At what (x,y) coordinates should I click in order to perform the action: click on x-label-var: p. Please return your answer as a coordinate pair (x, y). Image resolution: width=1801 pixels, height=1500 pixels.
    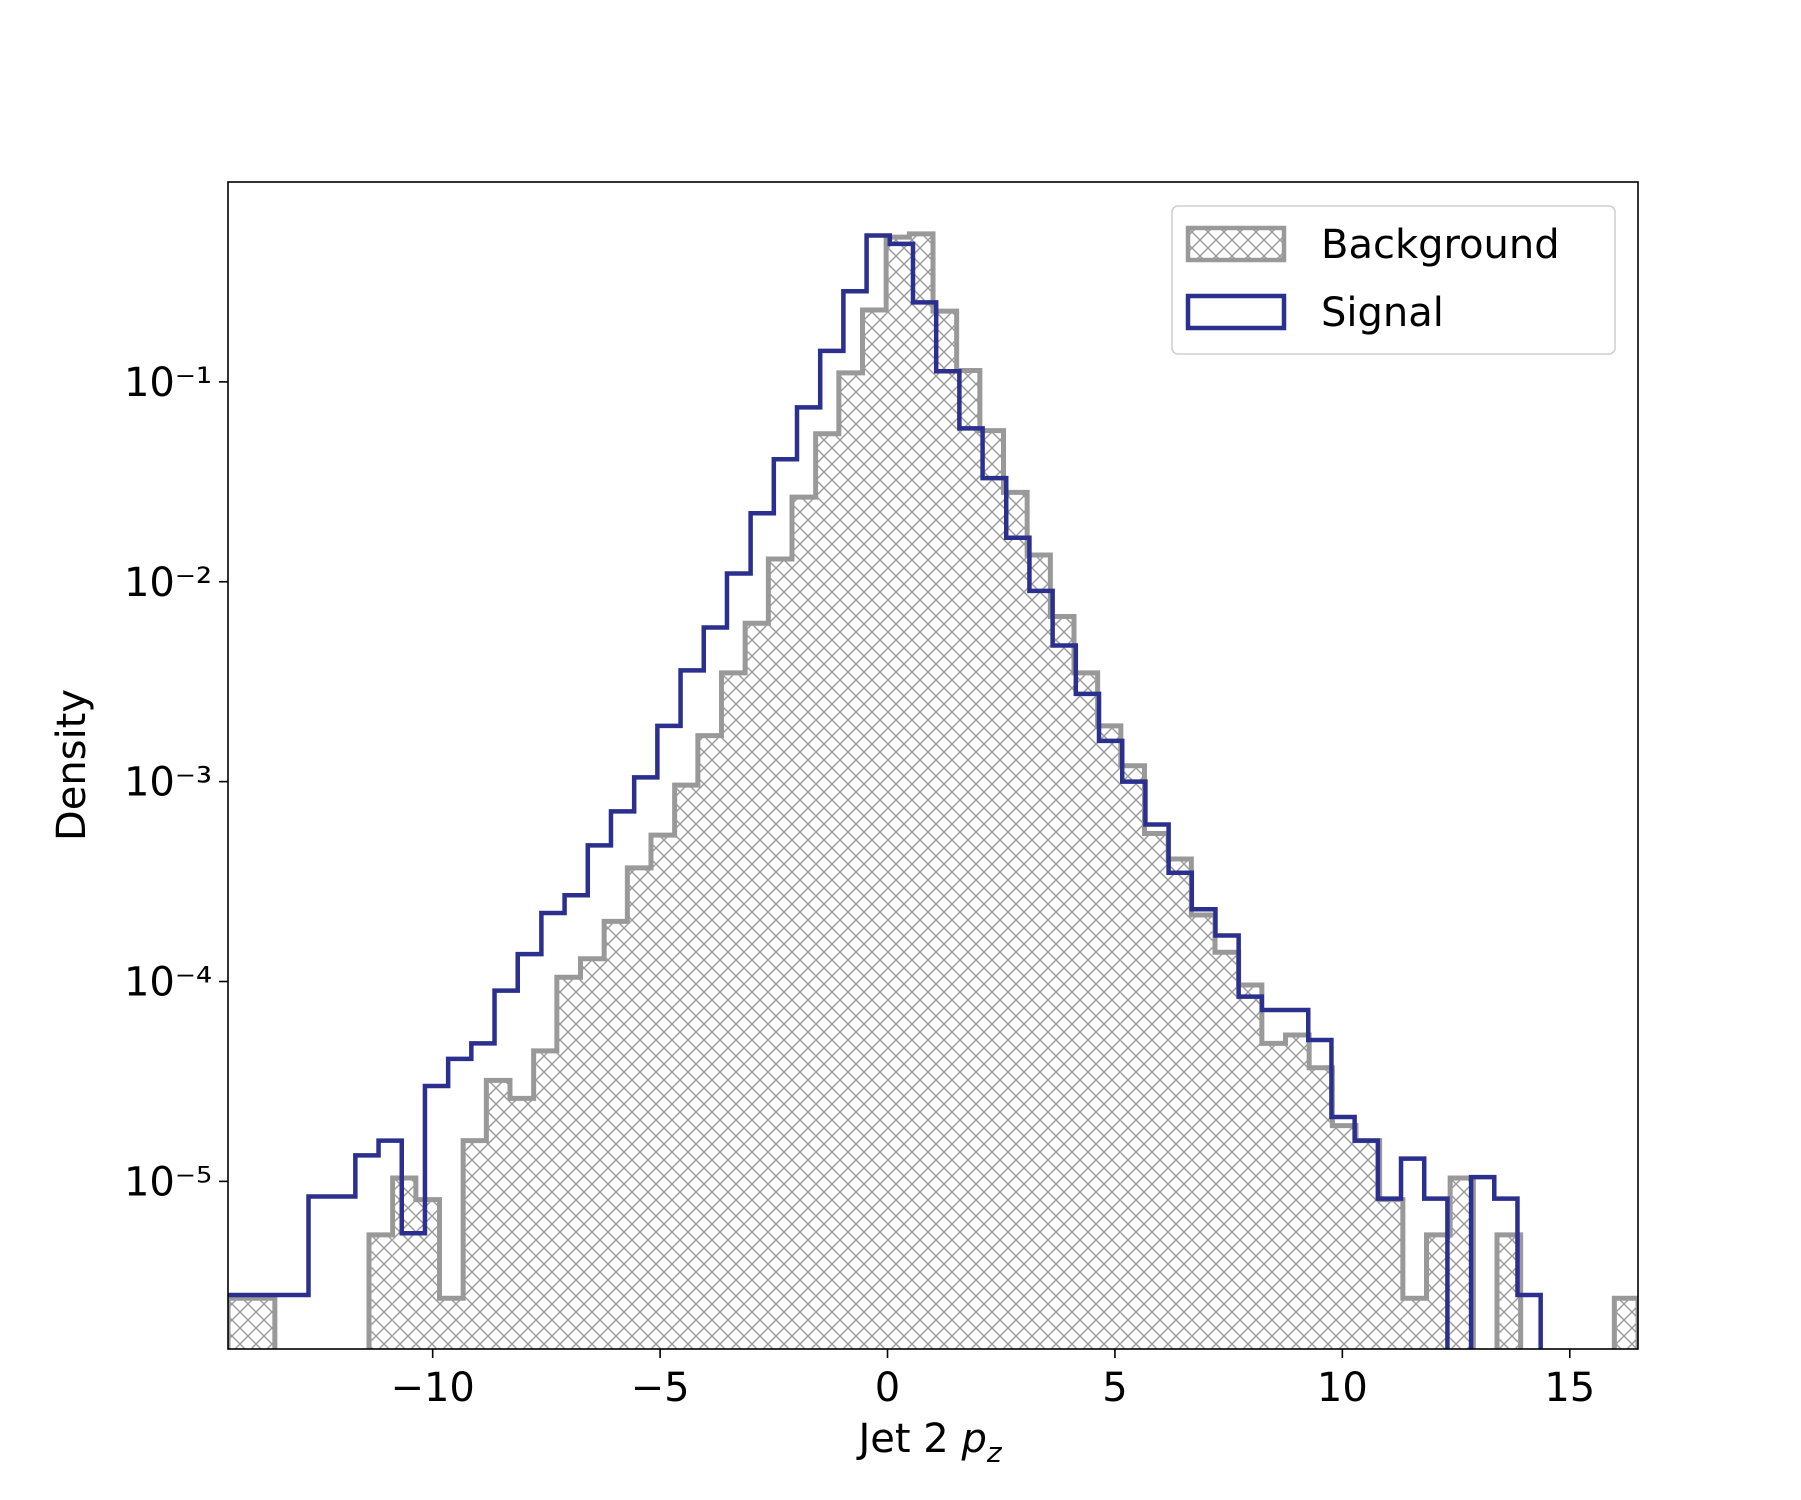
    Looking at the image, I should click on (973, 1439).